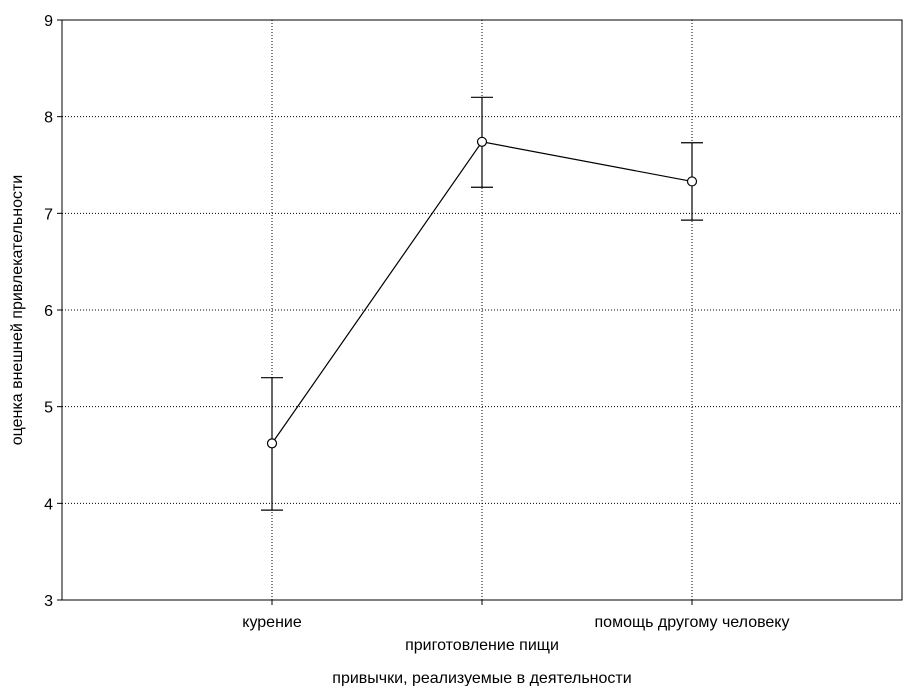  I want to click on y-tick-label: 3, so click(48, 601).